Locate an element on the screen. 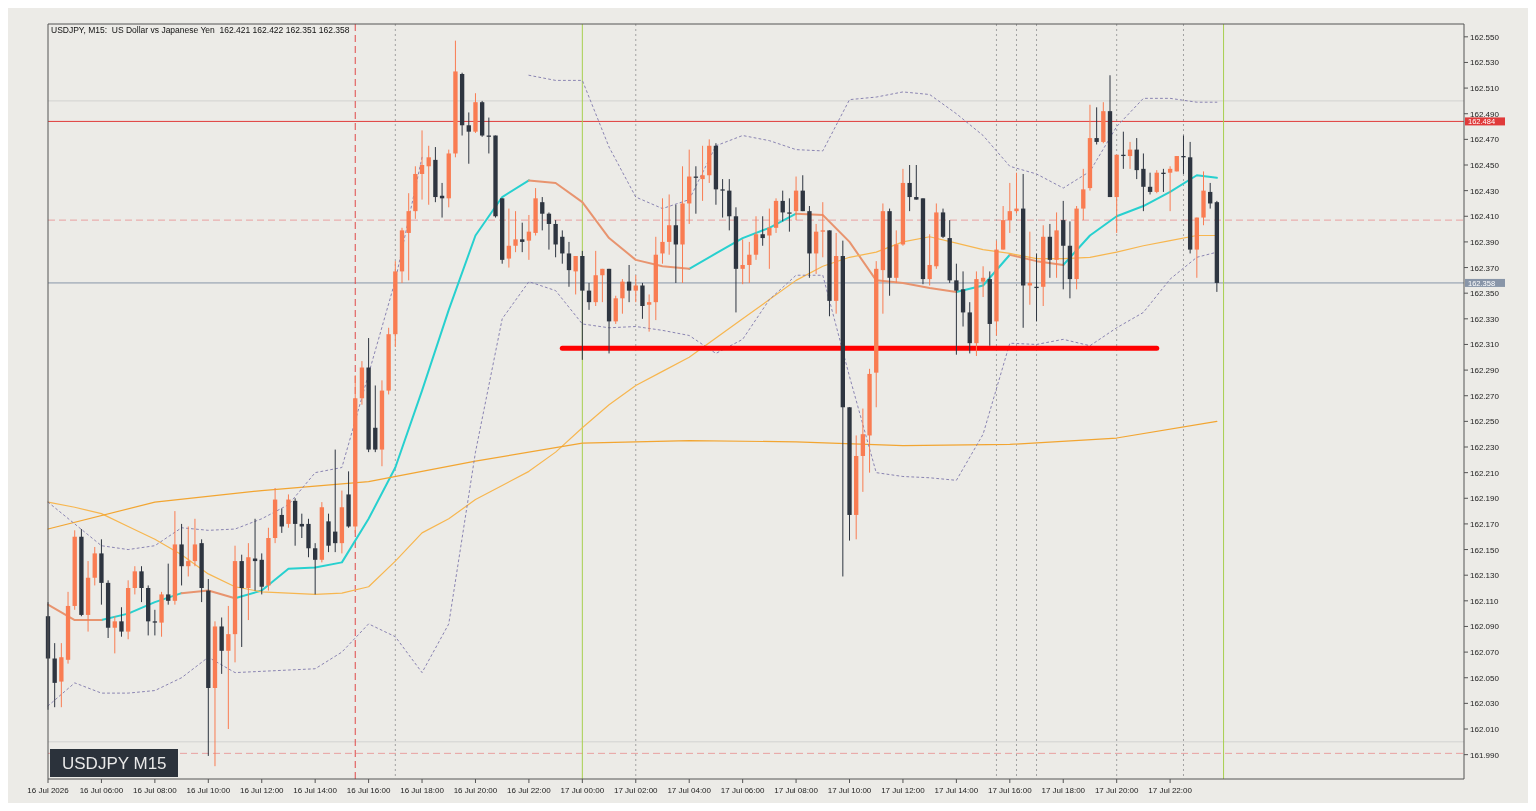  x-tick-label: 17 Jul 14:00 is located at coordinates (956, 790).